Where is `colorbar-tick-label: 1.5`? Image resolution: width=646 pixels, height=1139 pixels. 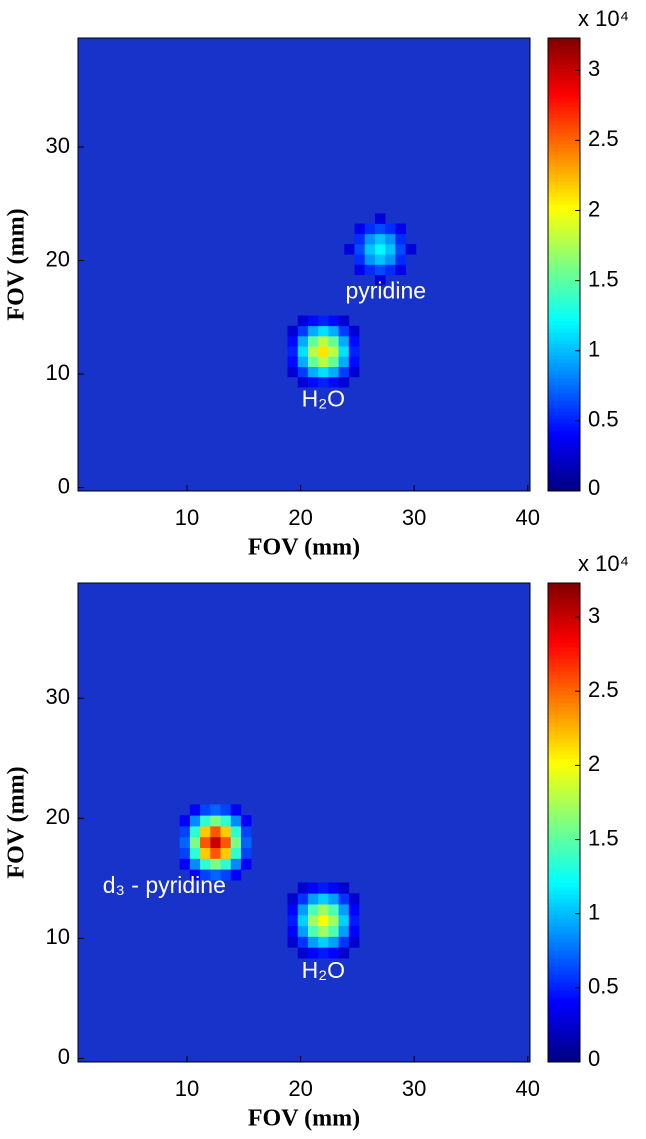 colorbar-tick-label: 1.5 is located at coordinates (603, 837).